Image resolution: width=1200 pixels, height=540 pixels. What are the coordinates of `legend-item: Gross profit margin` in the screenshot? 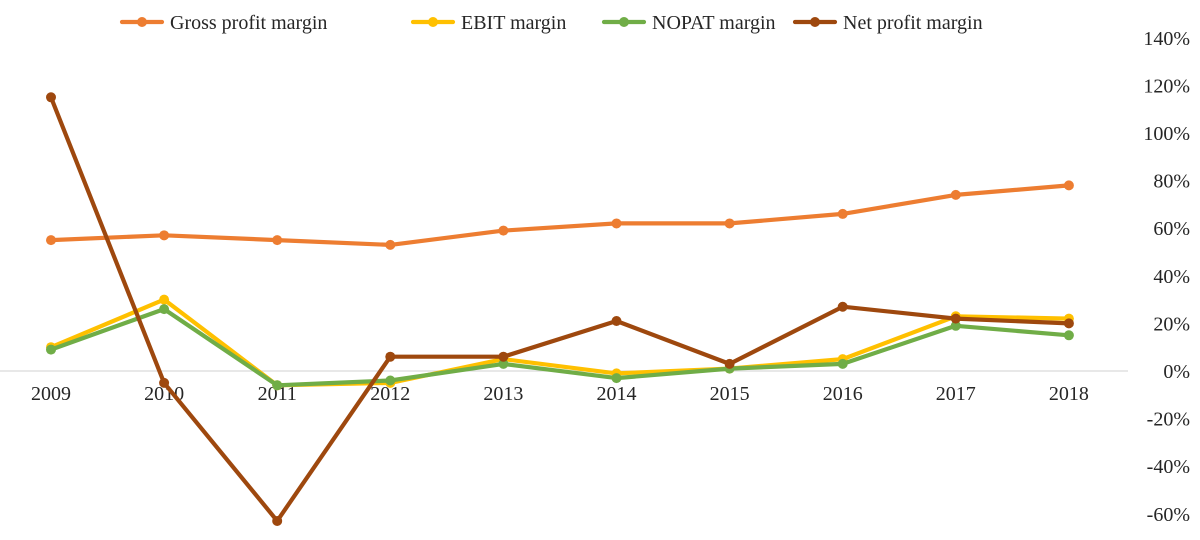 It's located at (223, 23).